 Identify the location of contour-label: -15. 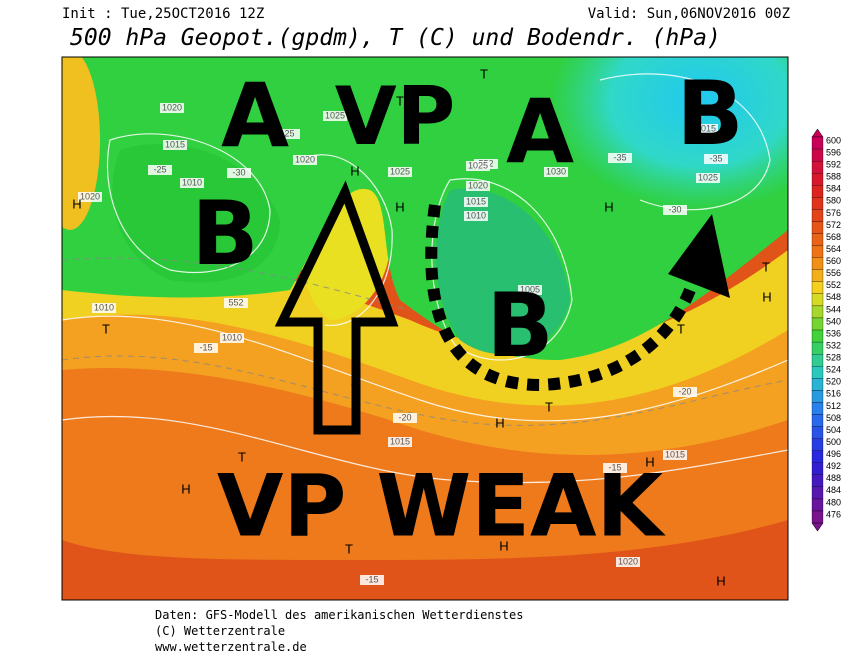
(205, 347).